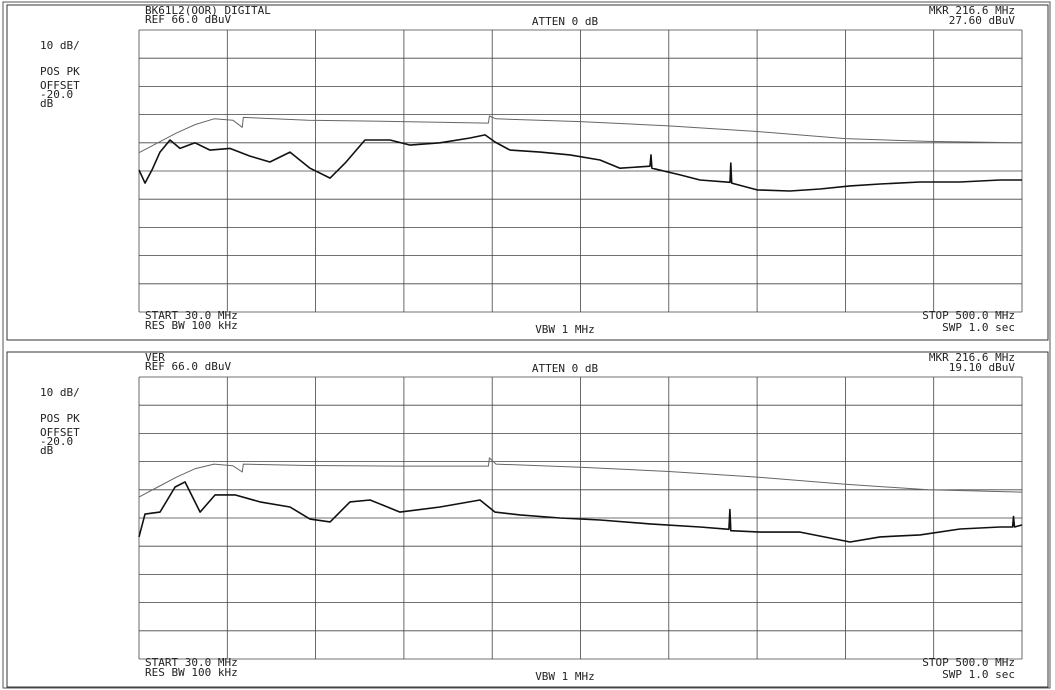  Describe the element at coordinates (982, 20) in the screenshot. I see `annotation-marker-level: 27.60 dBuV` at that location.